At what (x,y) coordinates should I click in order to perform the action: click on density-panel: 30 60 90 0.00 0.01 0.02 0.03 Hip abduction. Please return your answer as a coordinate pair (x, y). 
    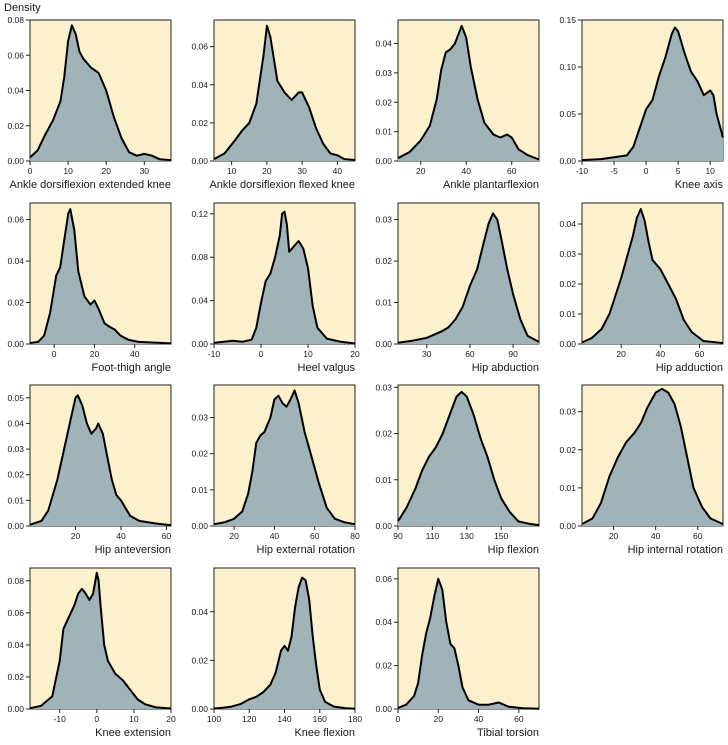
    Looking at the image, I should click on (457, 288).